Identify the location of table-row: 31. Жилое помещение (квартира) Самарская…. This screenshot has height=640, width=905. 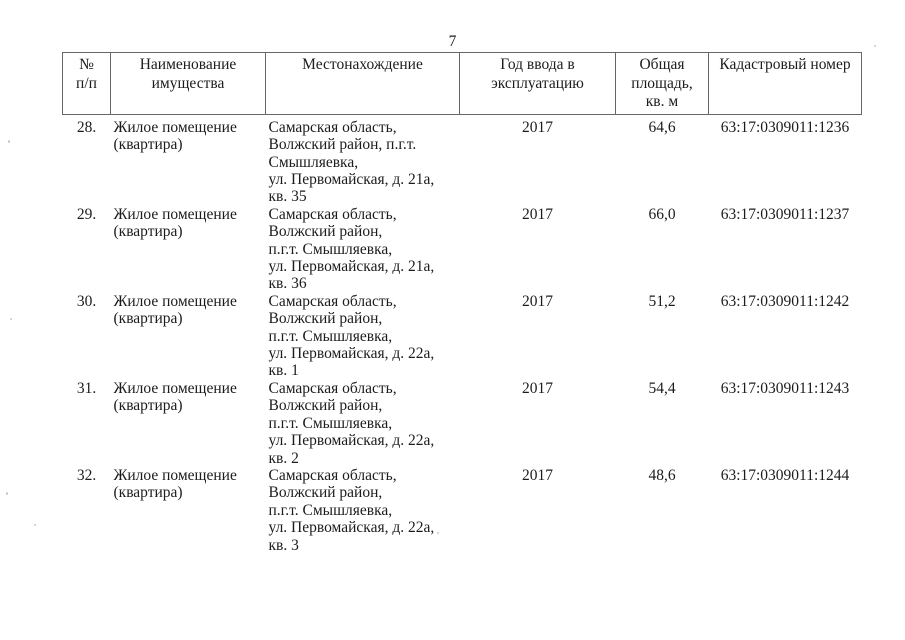
(462, 423).